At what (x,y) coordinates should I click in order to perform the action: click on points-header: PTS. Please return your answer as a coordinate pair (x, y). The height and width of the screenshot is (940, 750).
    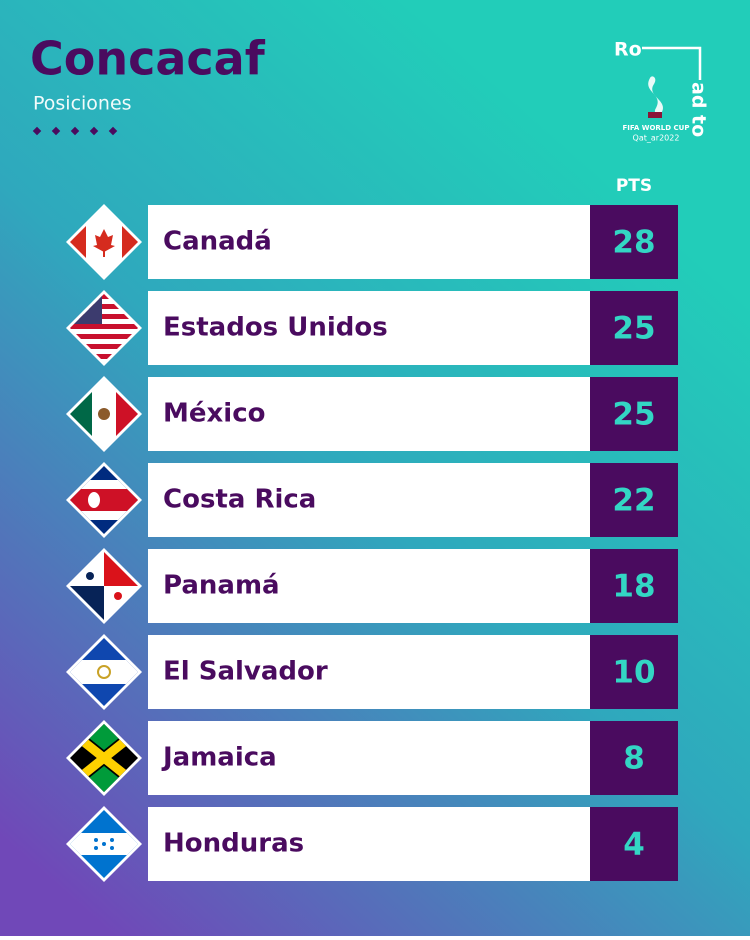
    Looking at the image, I should click on (634, 186).